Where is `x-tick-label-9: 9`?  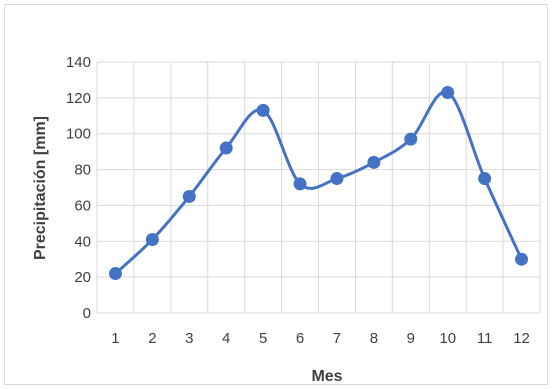 x-tick-label-9: 9 is located at coordinates (411, 338).